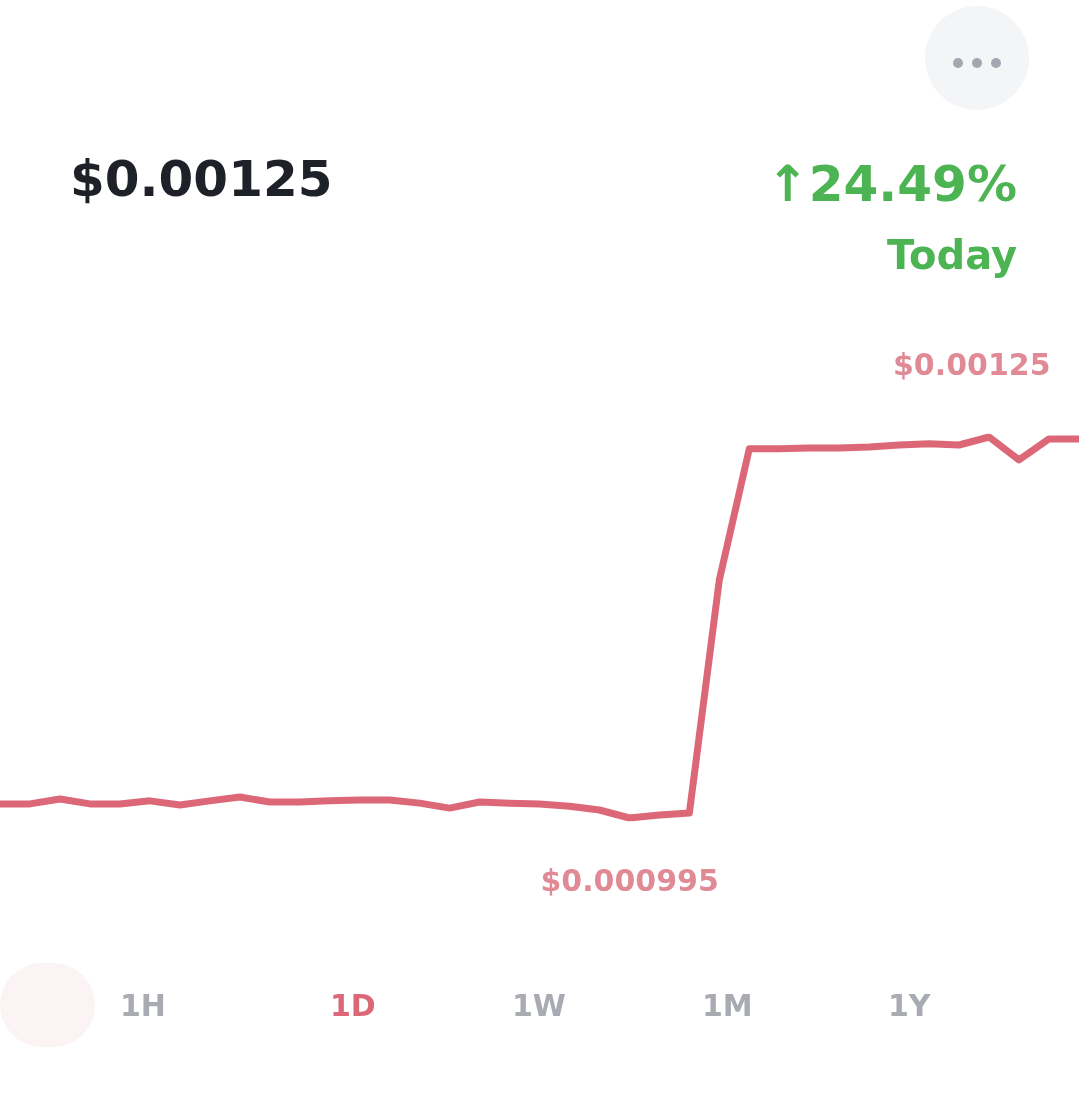 This screenshot has width=1079, height=1098. What do you see at coordinates (143, 1005) in the screenshot?
I see `text: 1H` at bounding box center [143, 1005].